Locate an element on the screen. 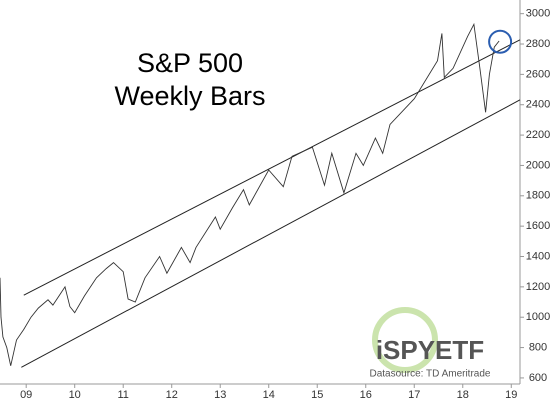  x-tick-label: 13 is located at coordinates (220, 395).